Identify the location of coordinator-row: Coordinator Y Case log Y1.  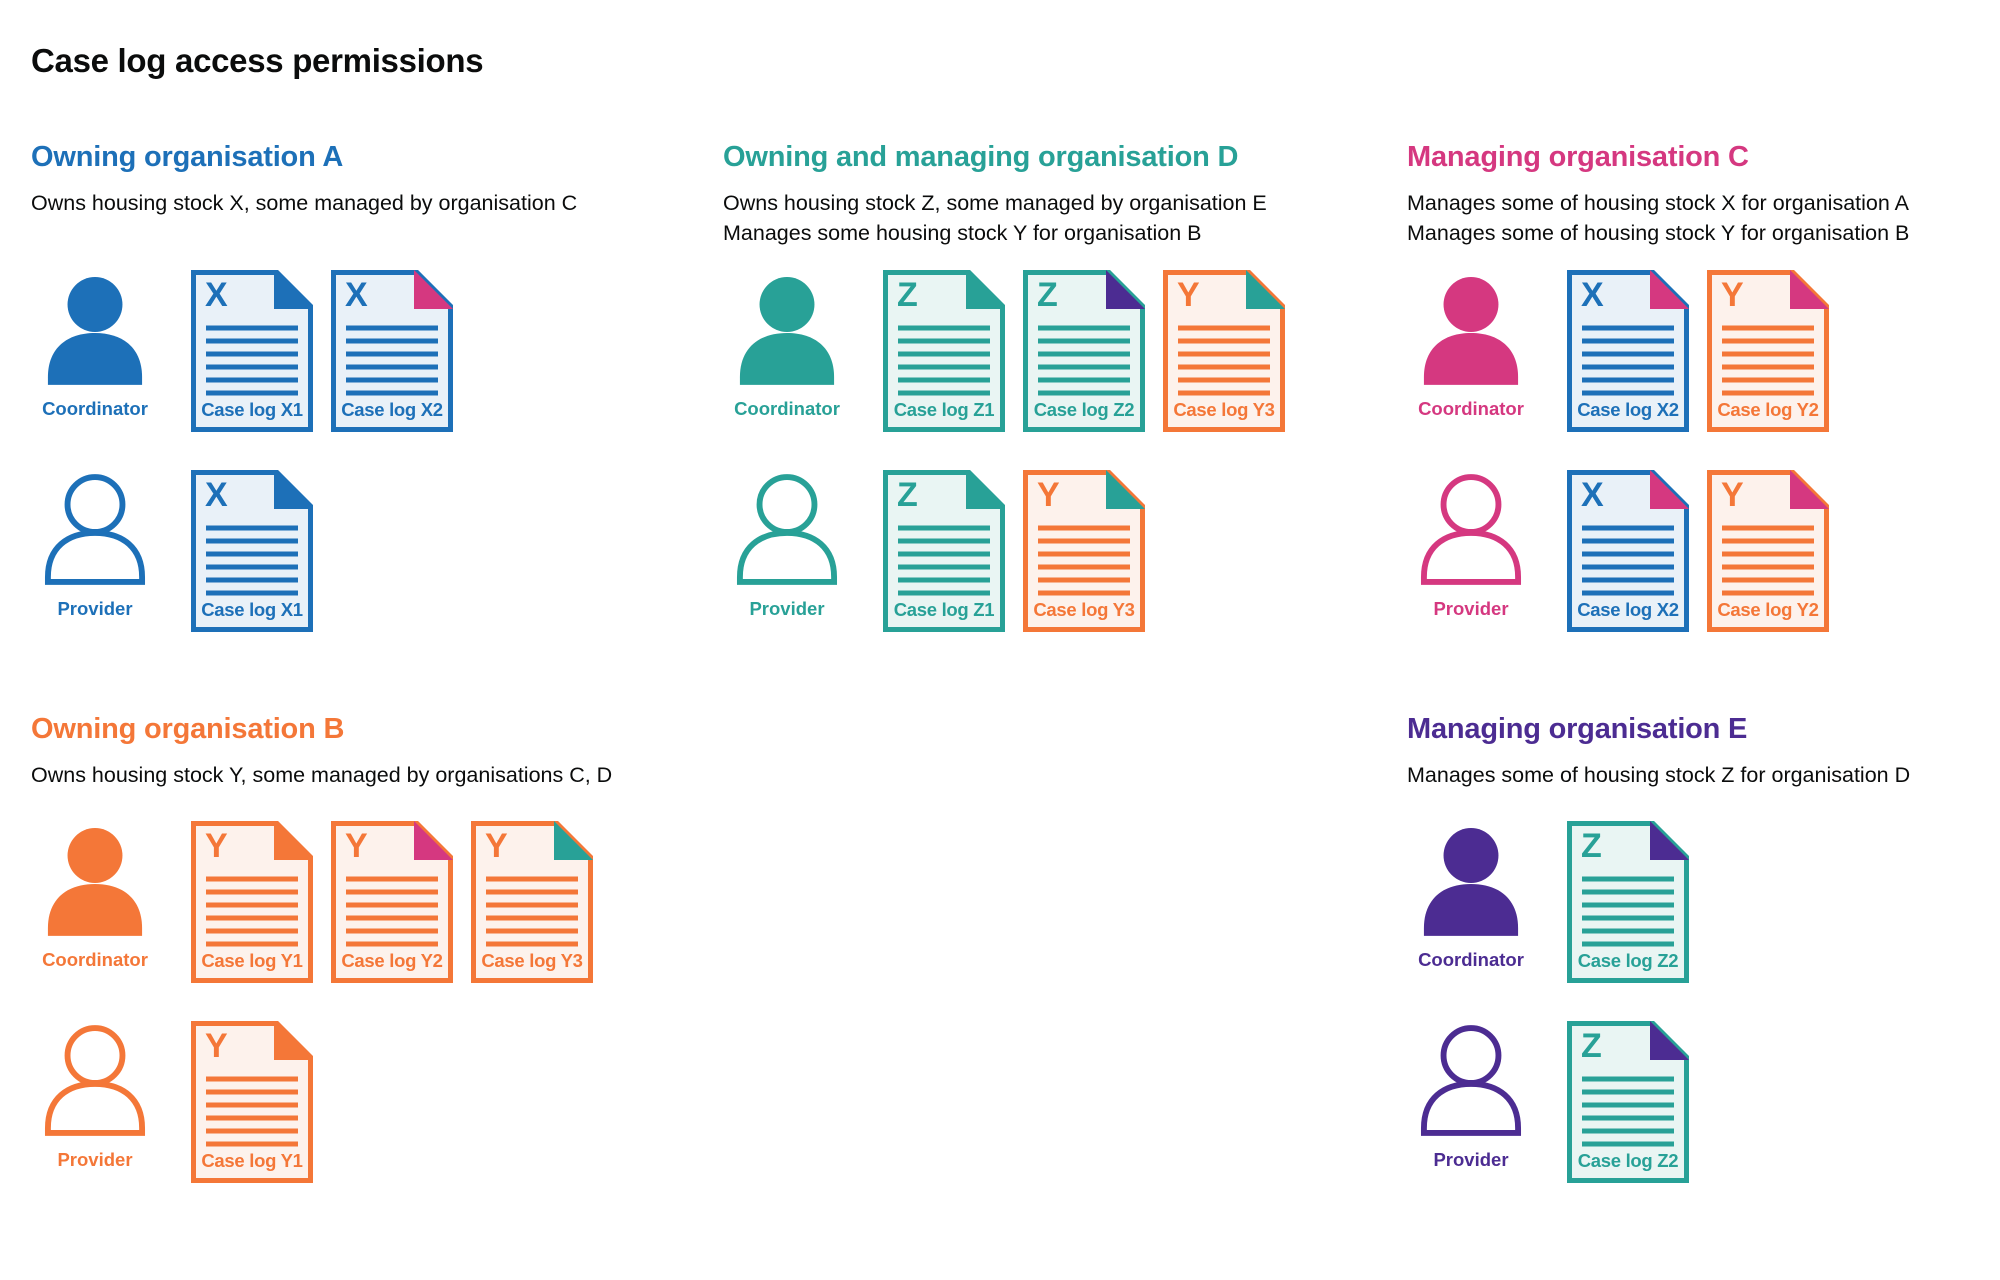
(377, 902).